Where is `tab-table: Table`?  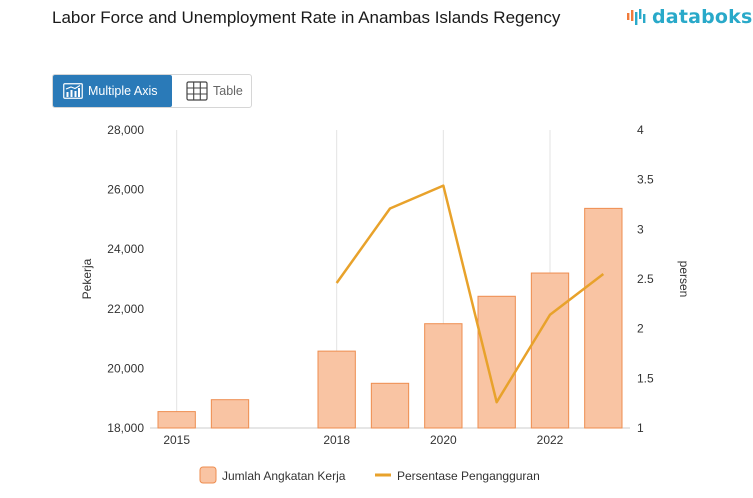 tab-table: Table is located at coordinates (213, 91).